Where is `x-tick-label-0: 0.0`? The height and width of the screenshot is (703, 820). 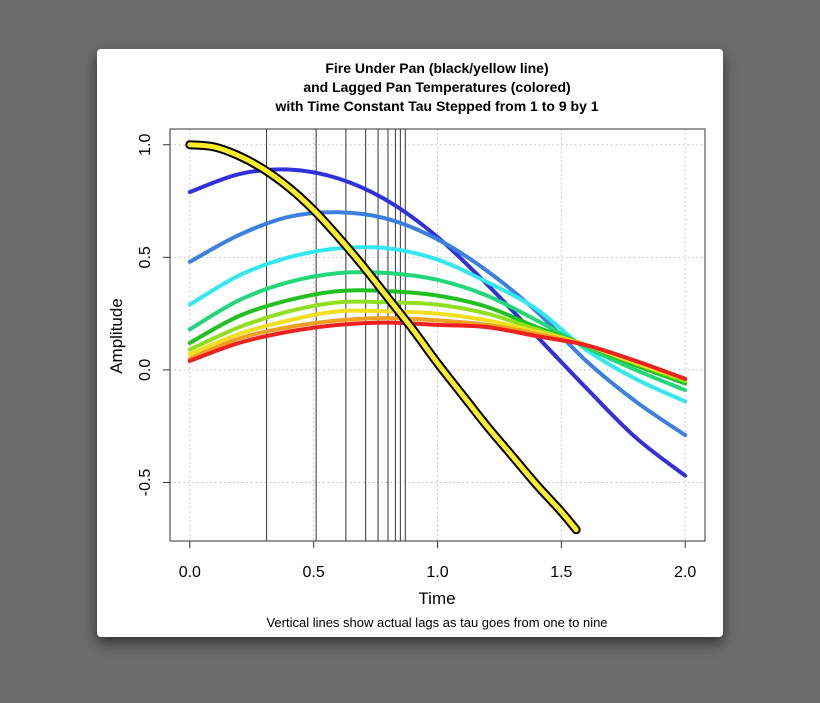 x-tick-label-0: 0.0 is located at coordinates (190, 572).